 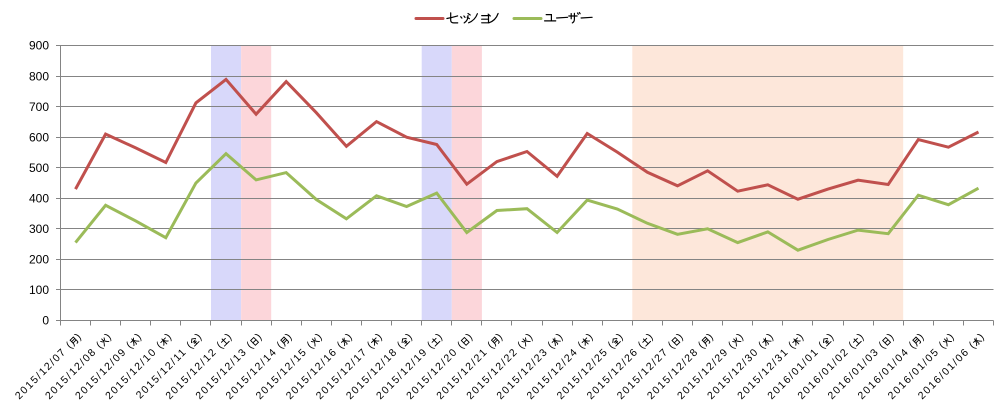 I want to click on svg-text: 900, so click(x=39, y=46).